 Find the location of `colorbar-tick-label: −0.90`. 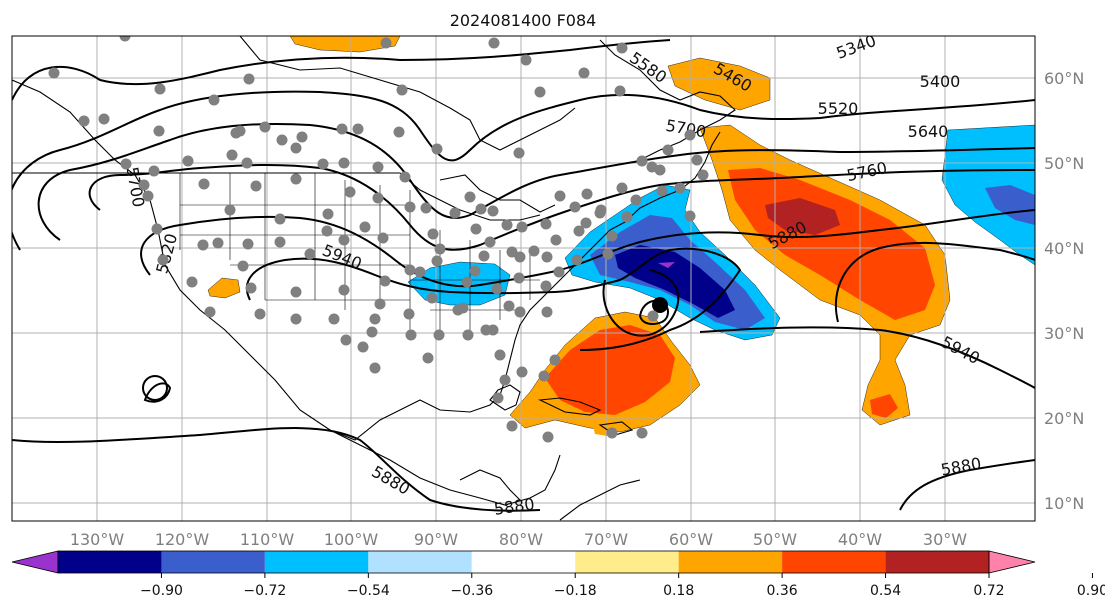

colorbar-tick-label: −0.90 is located at coordinates (161, 591).